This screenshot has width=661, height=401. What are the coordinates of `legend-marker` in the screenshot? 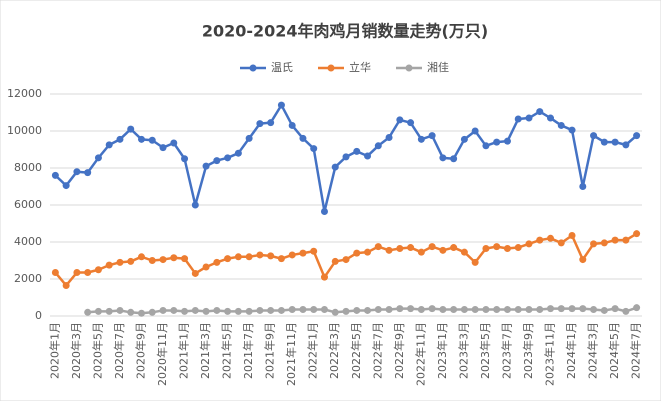 It's located at (409, 68).